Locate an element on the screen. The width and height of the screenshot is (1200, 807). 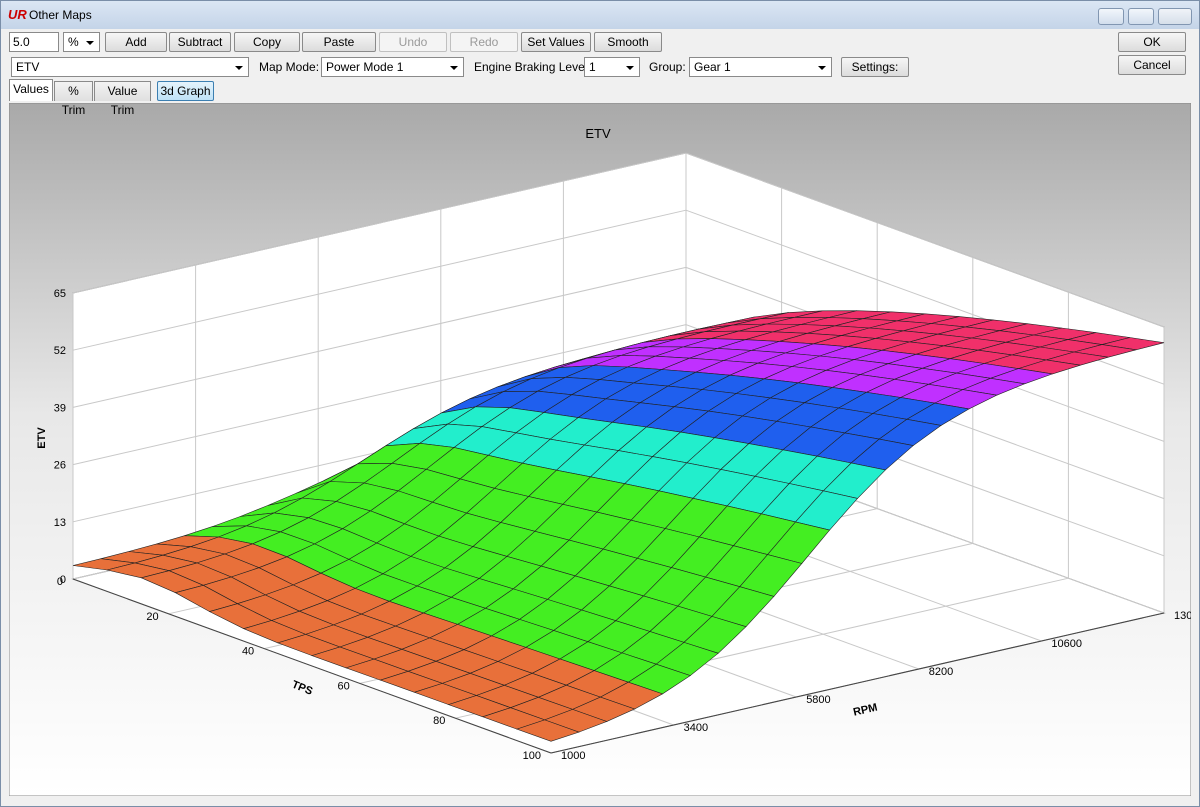
toolbar-button: Subtract is located at coordinates (200, 42).